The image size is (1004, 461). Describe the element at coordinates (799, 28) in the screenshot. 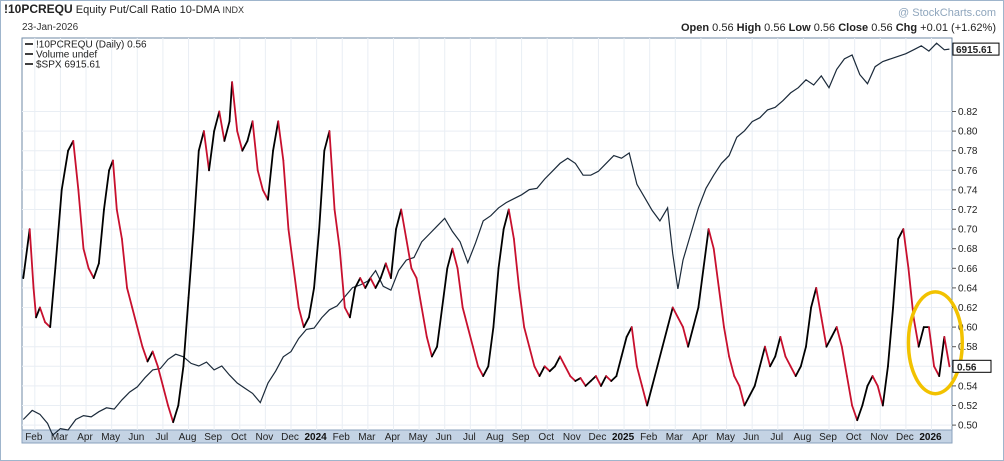

I see `low-label: Low` at that location.